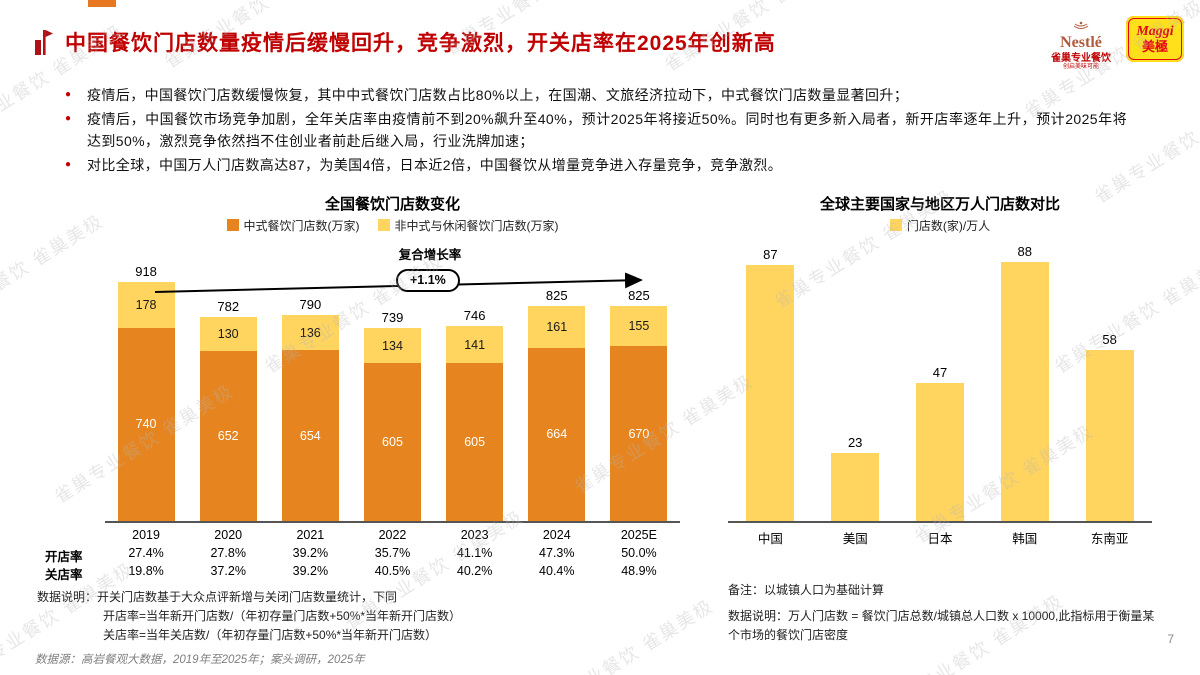 The width and height of the screenshot is (1200, 675). What do you see at coordinates (392, 442) in the screenshot?
I see `bar-segment-cn: 605` at bounding box center [392, 442].